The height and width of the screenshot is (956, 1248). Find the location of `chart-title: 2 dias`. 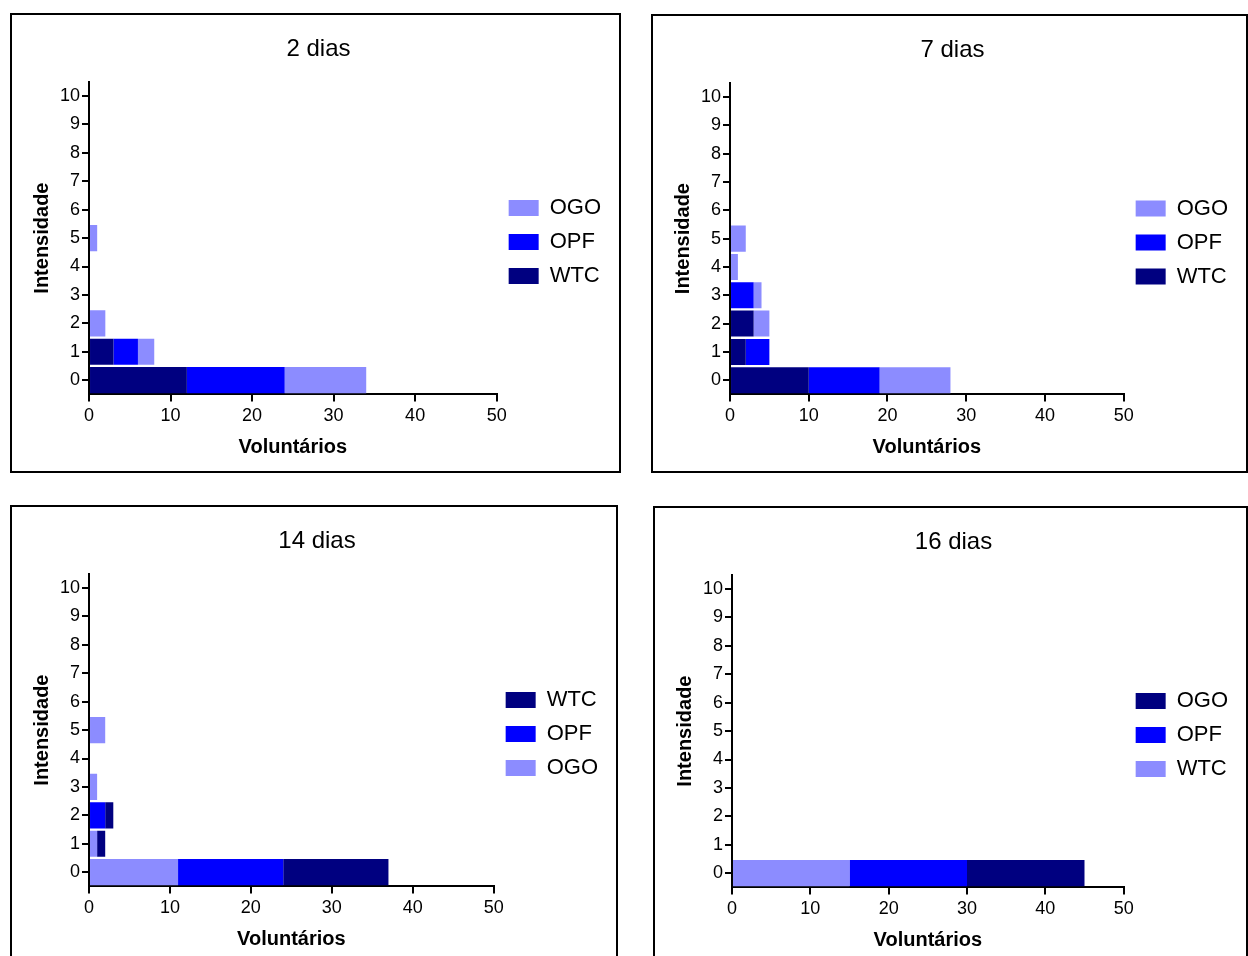

chart-title: 2 dias is located at coordinates (318, 48).